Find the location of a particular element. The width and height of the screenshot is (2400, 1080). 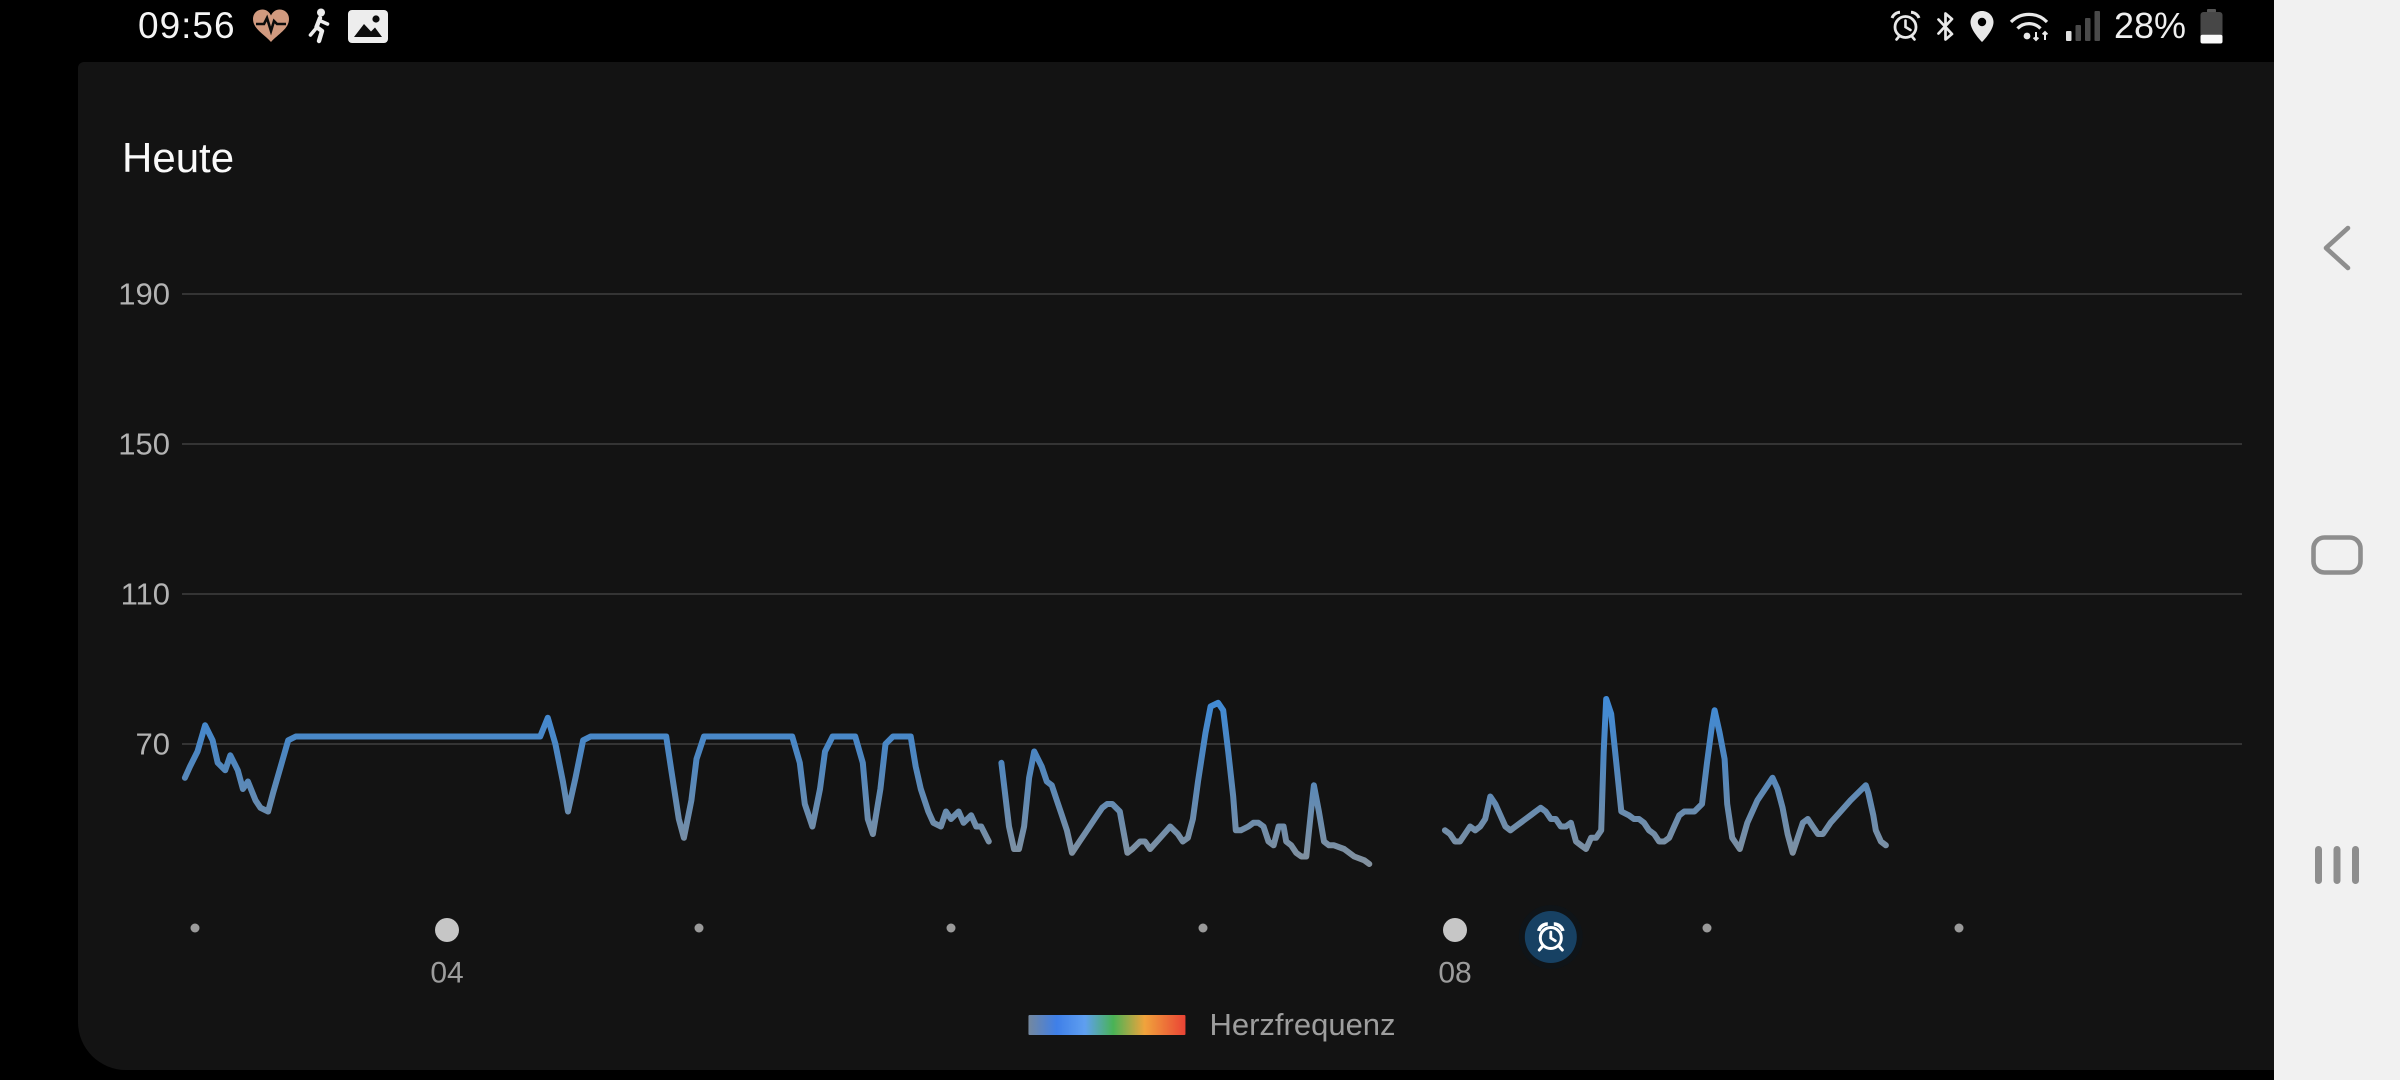

heart-rate-line is located at coordinates (1035, 781).